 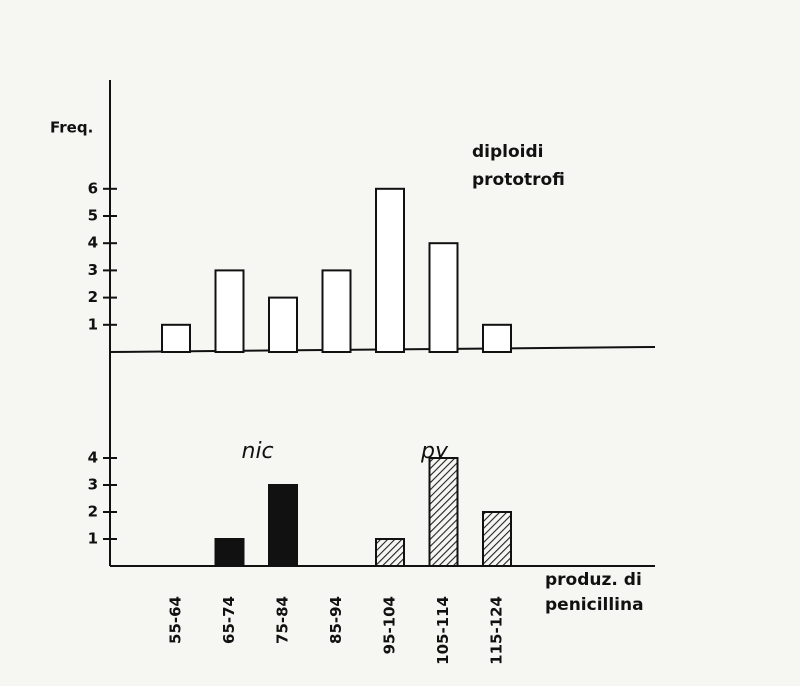 I want to click on annotation: diploidi, so click(x=508, y=152).